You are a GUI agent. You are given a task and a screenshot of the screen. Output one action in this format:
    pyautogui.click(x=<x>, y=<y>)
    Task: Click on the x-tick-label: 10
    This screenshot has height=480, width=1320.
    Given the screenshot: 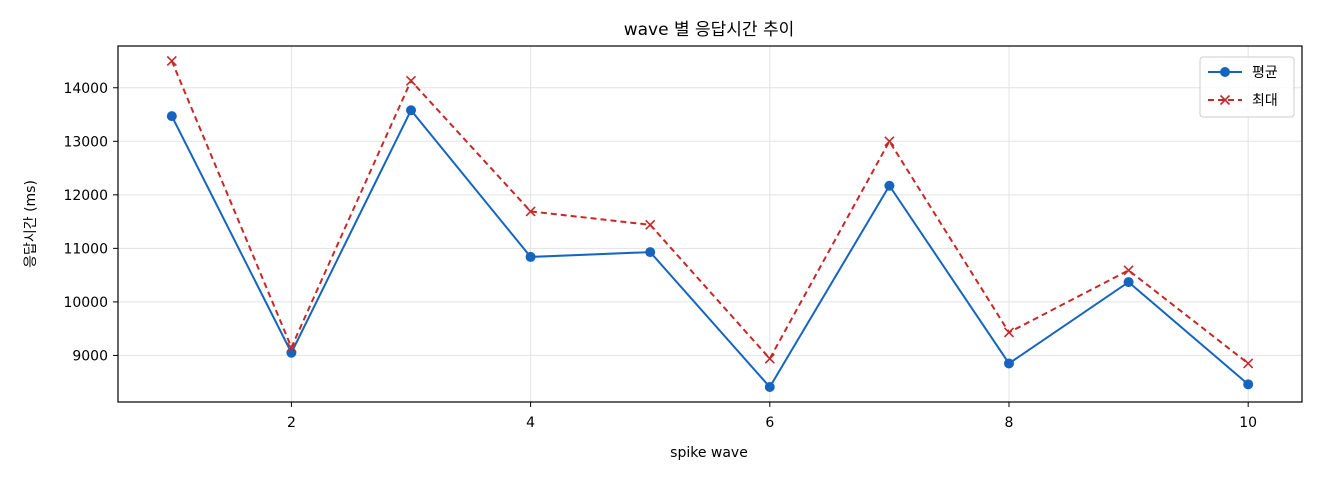 What is the action you would take?
    pyautogui.click(x=1248, y=423)
    